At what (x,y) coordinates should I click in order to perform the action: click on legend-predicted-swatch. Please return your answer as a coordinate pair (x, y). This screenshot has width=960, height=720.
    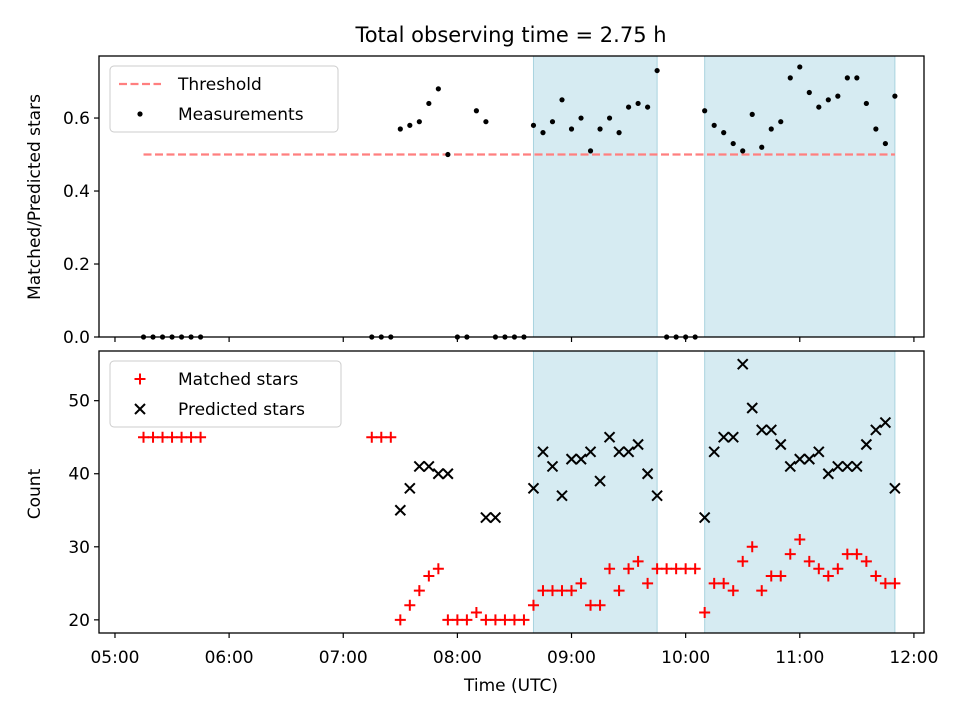
    Looking at the image, I should click on (140, 409).